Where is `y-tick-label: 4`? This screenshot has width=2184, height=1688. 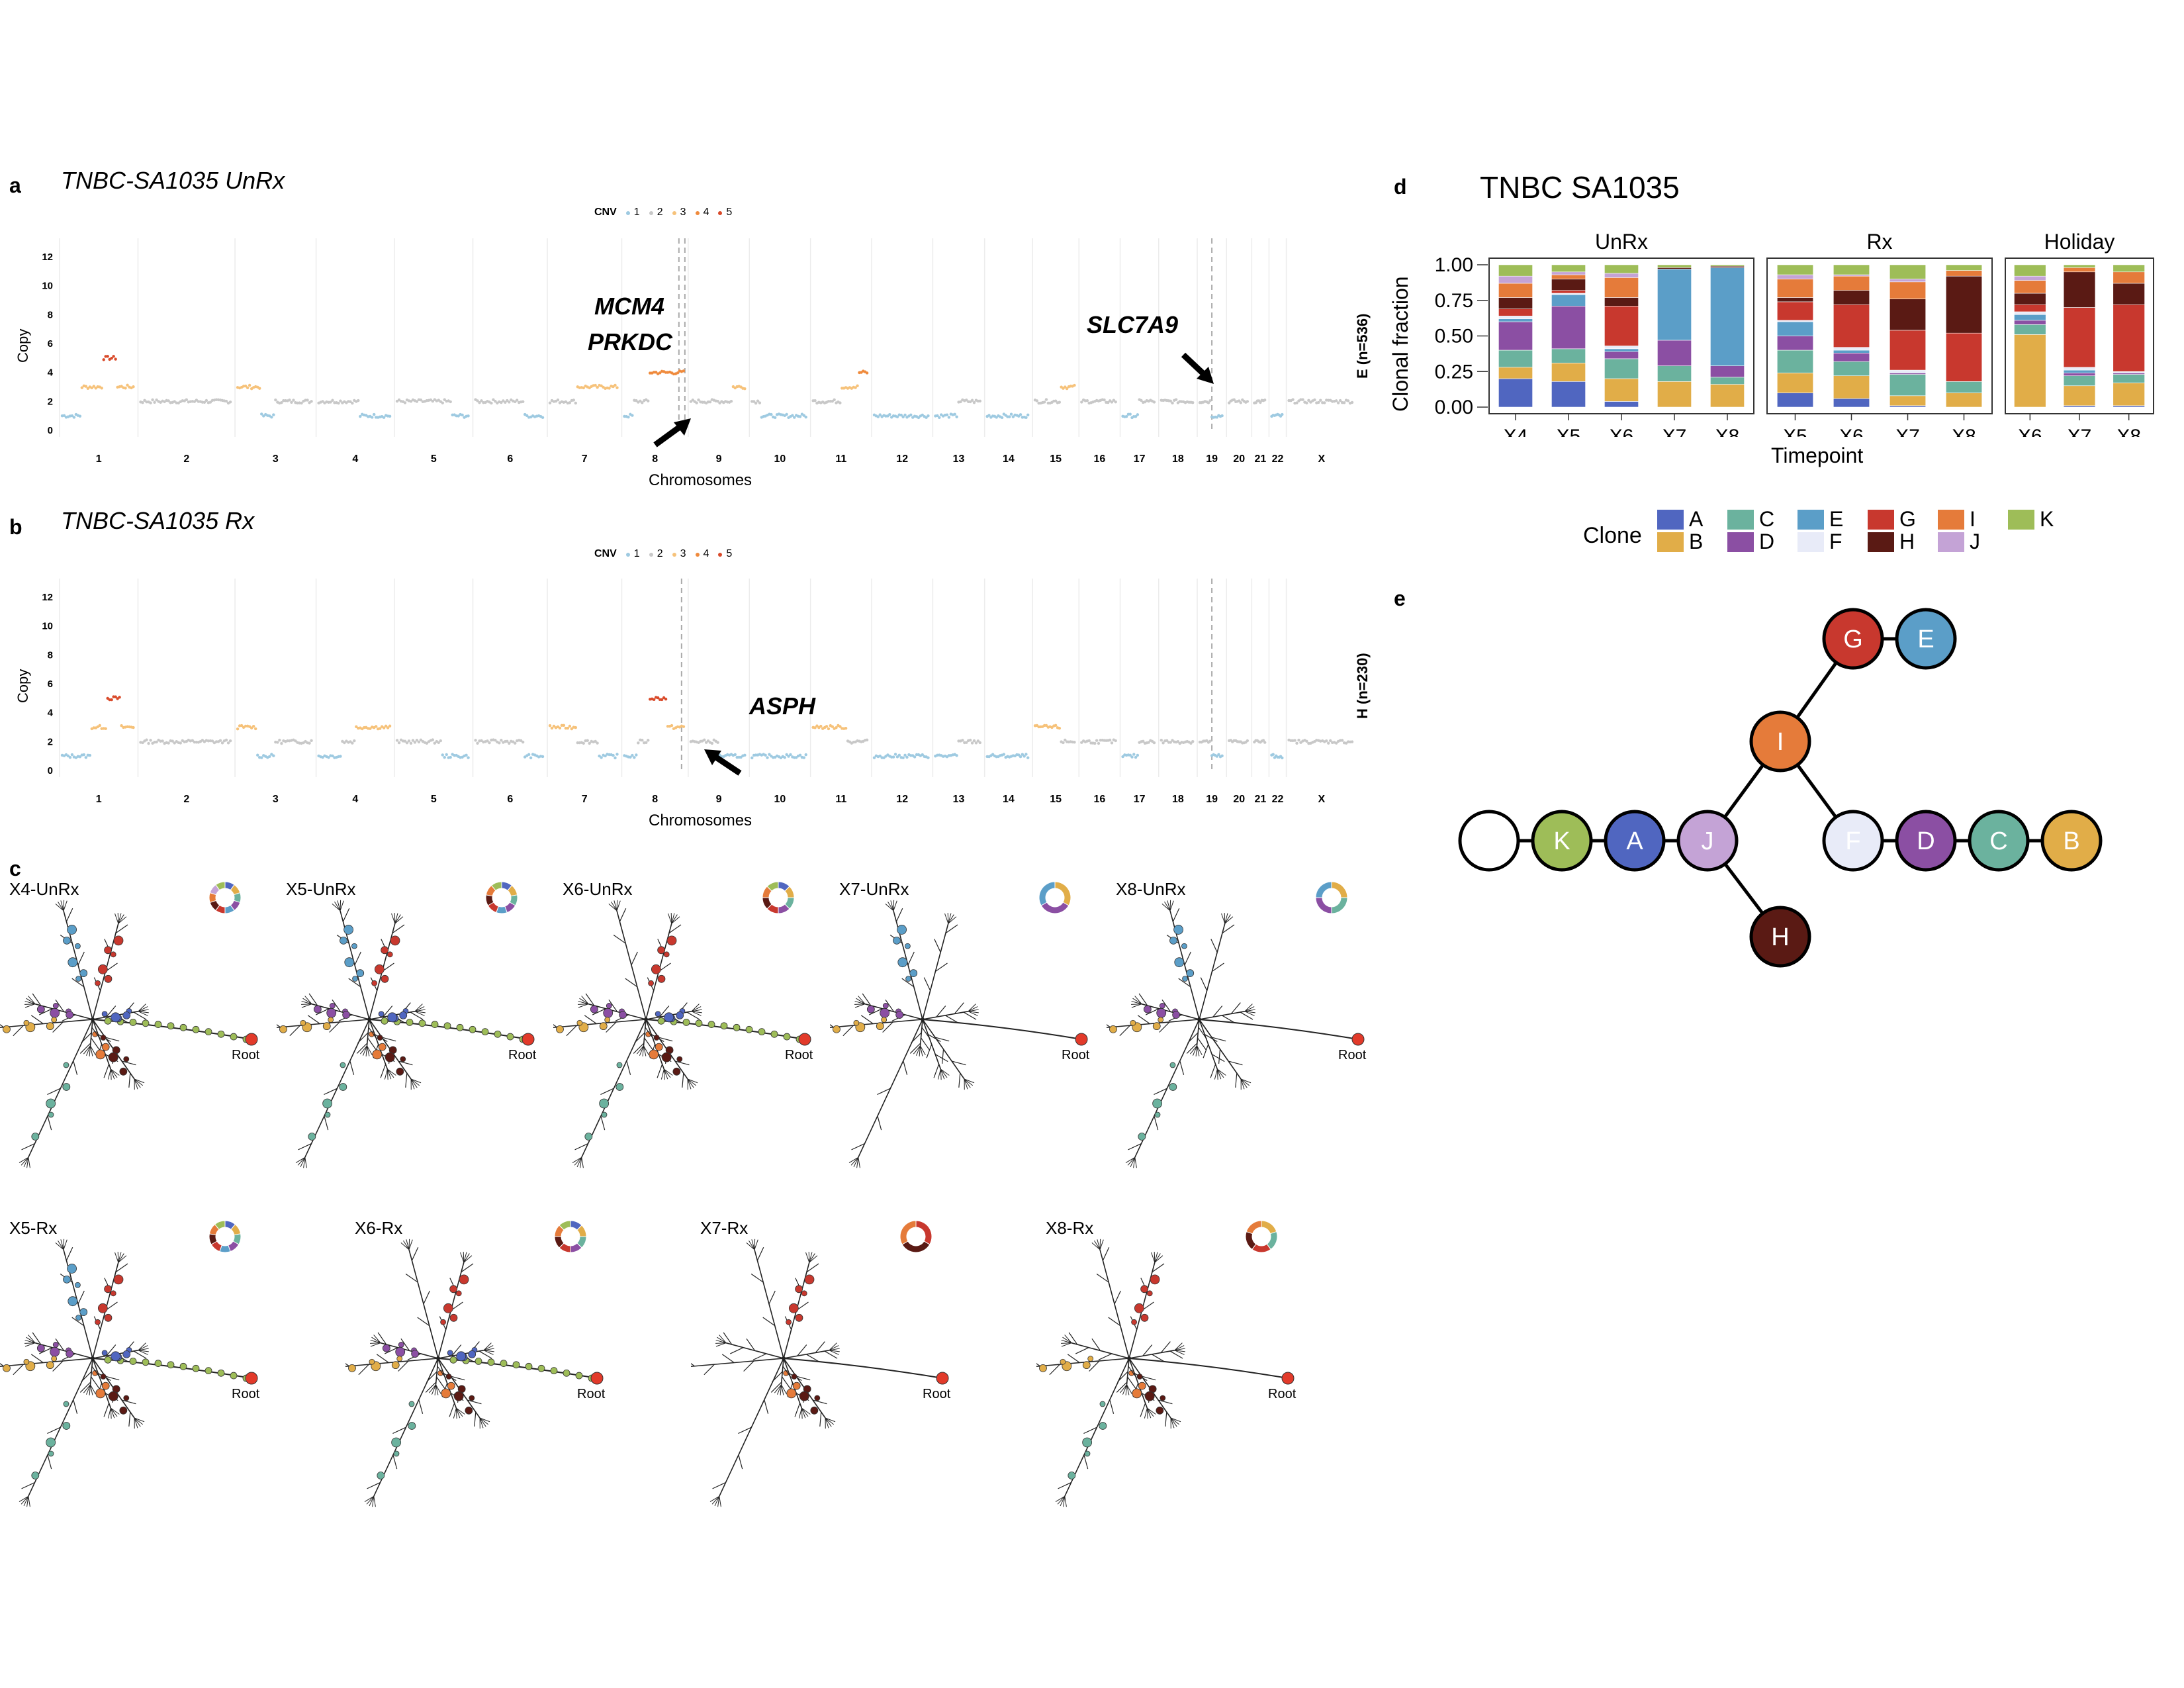 y-tick-label: 4 is located at coordinates (51, 713).